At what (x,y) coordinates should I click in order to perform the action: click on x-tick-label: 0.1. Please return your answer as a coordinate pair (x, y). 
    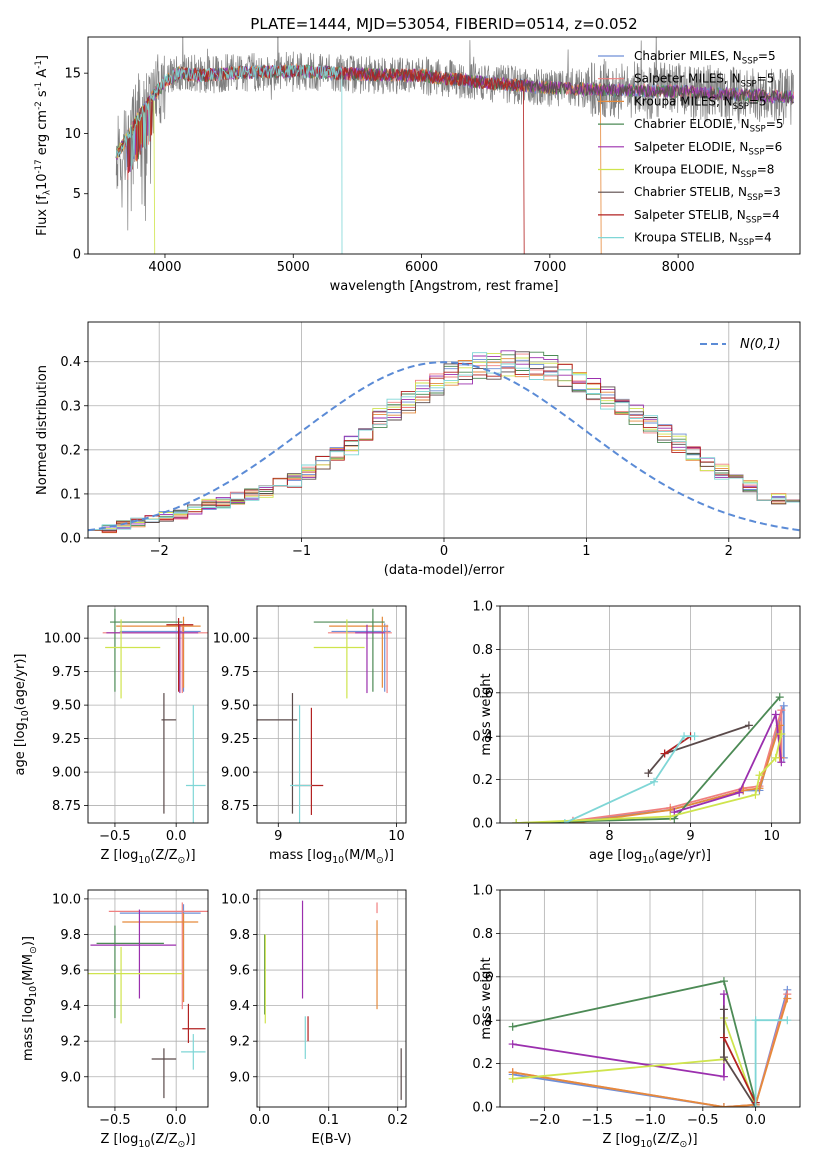
    Looking at the image, I should click on (328, 1120).